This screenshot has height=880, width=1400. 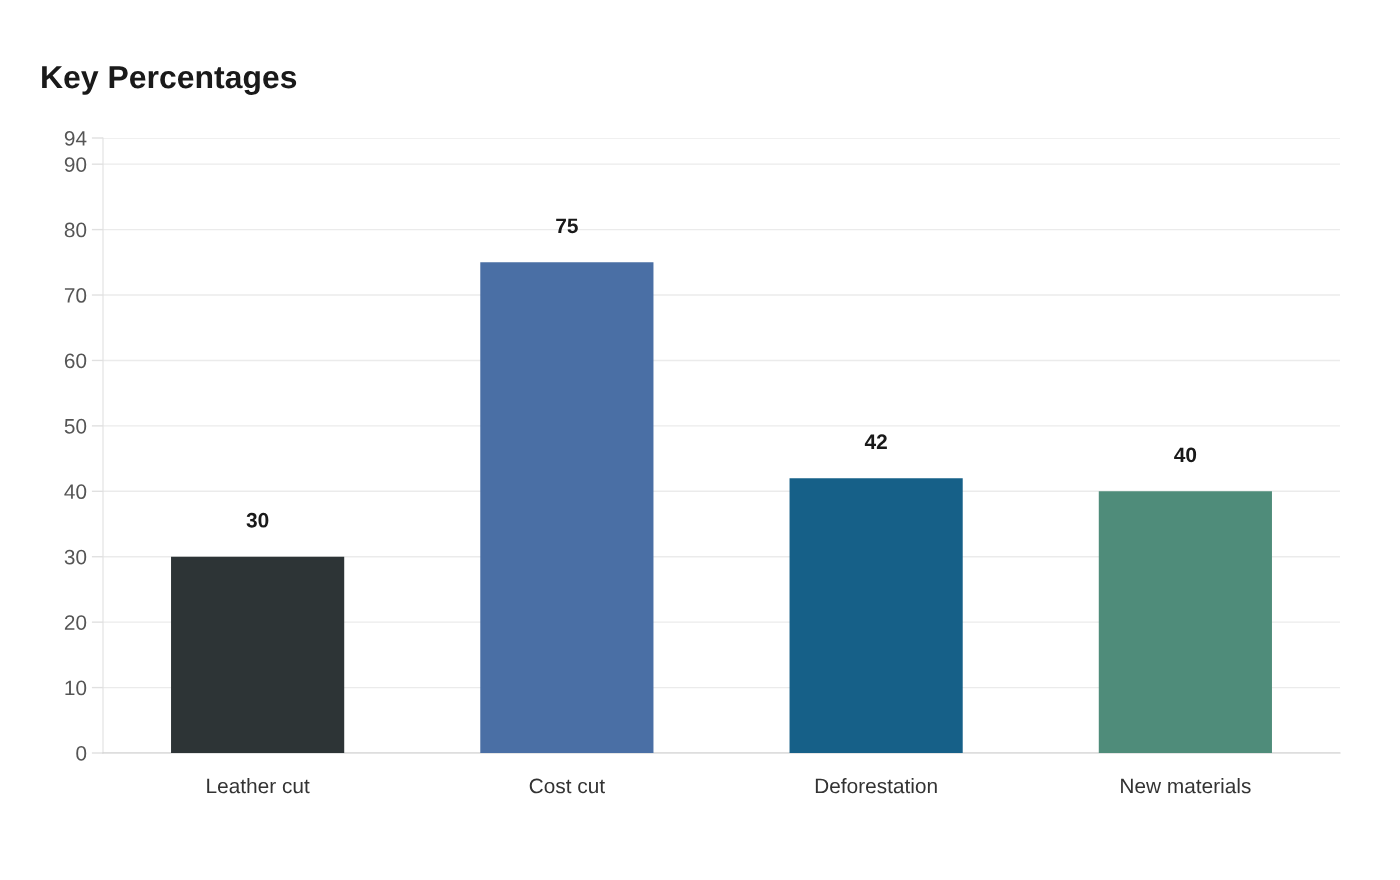 What do you see at coordinates (1185, 455) in the screenshot?
I see `data-label: 40` at bounding box center [1185, 455].